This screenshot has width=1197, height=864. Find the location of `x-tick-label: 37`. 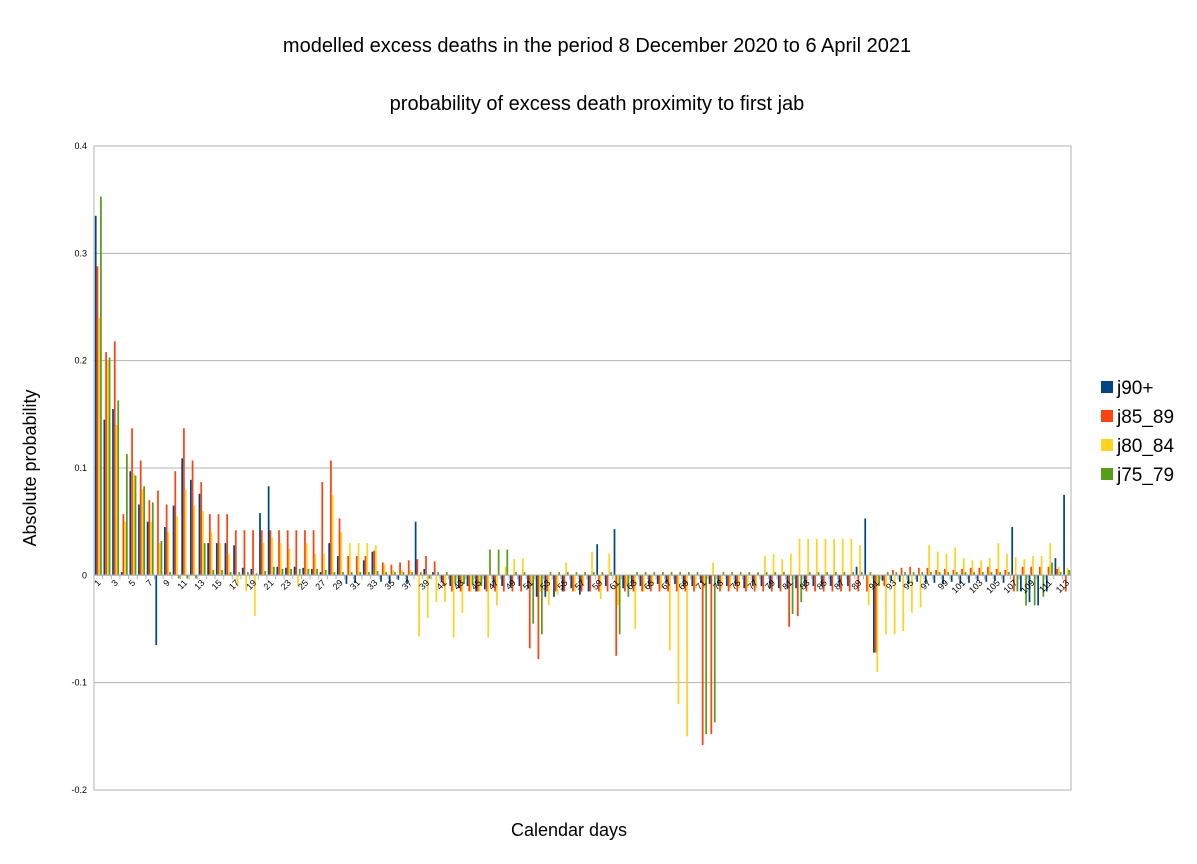

x-tick-label: 37 is located at coordinates (407, 585).